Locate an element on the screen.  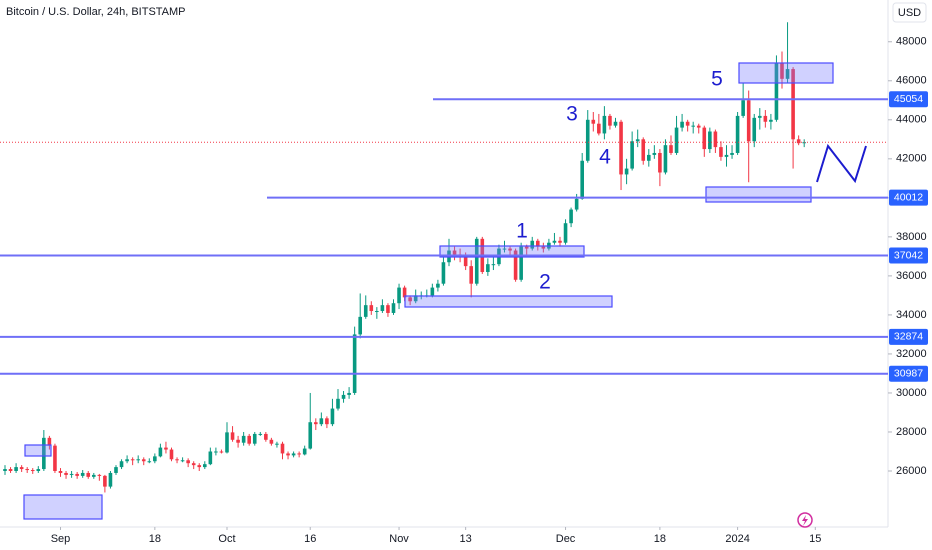
wave-label: 3 is located at coordinates (572, 114).